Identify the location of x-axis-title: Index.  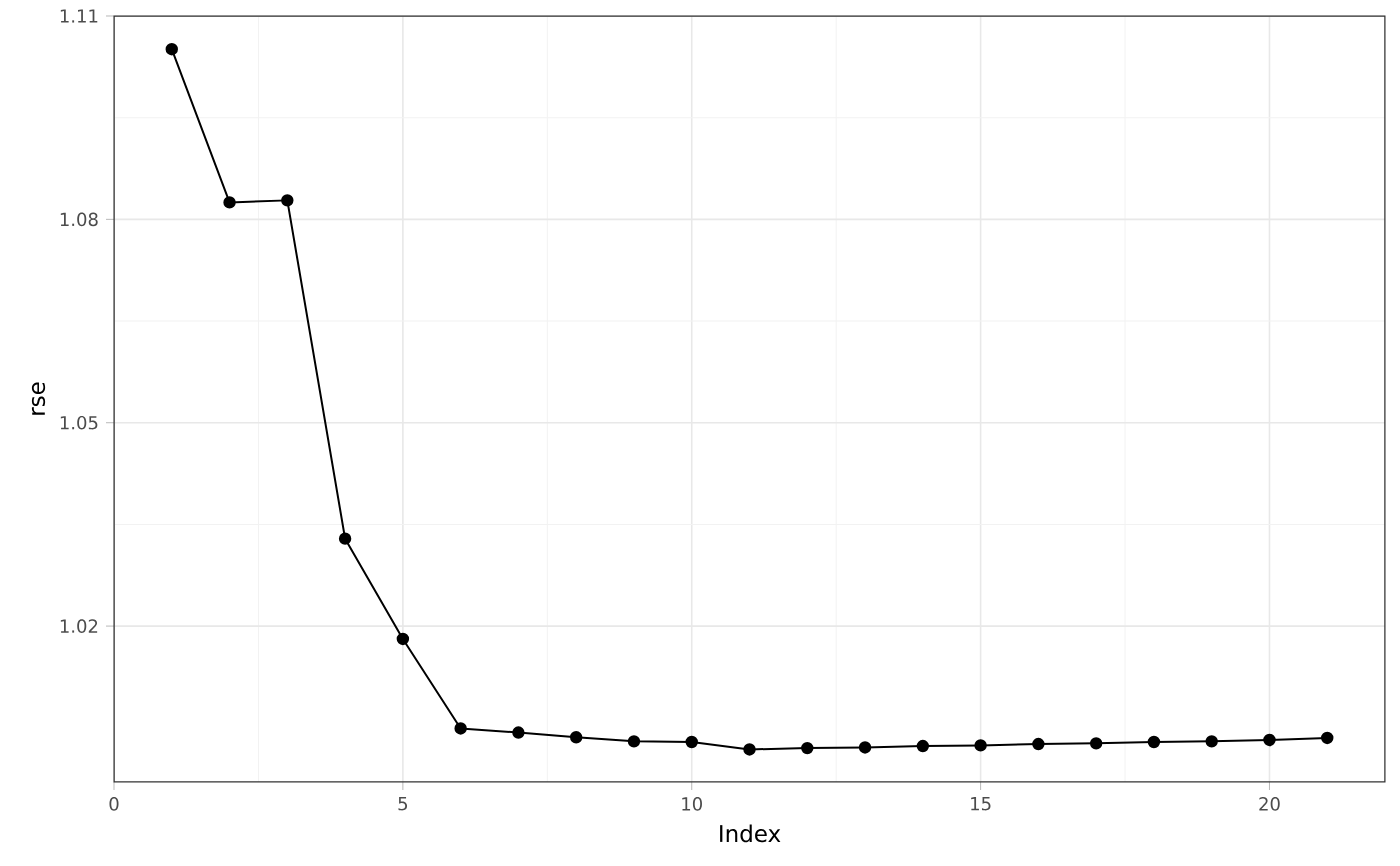
(750, 833).